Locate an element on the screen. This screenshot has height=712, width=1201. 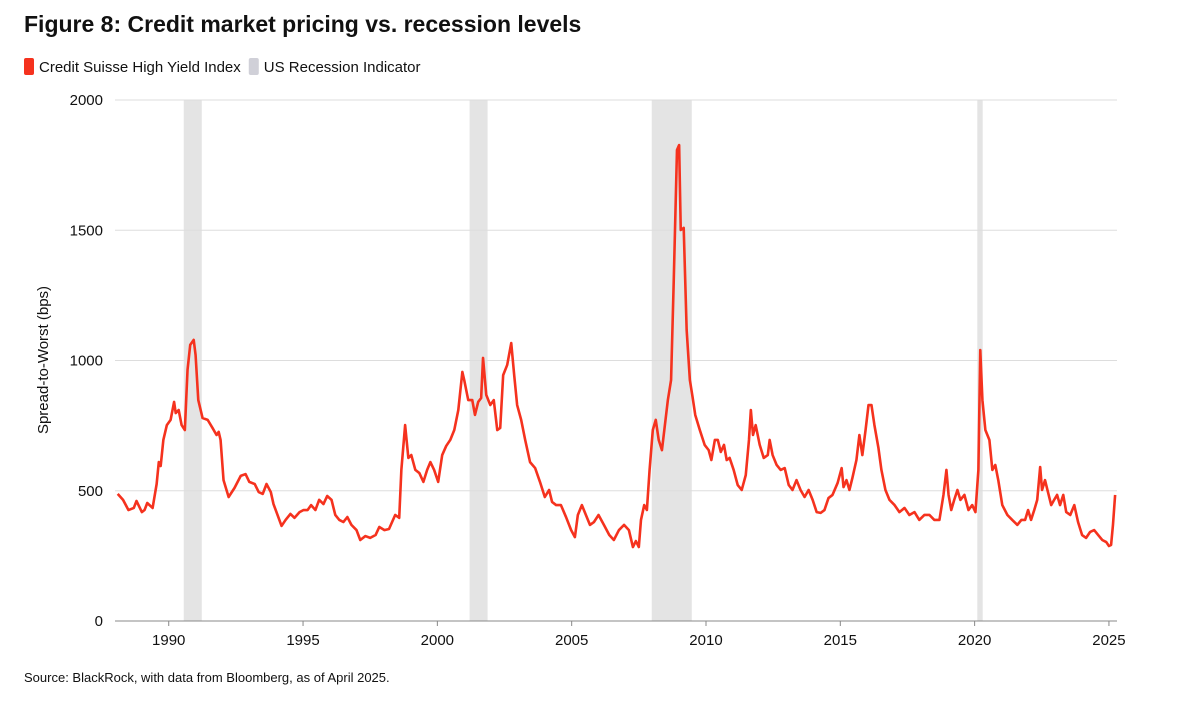
x-tick-label: 2020 is located at coordinates (974, 640).